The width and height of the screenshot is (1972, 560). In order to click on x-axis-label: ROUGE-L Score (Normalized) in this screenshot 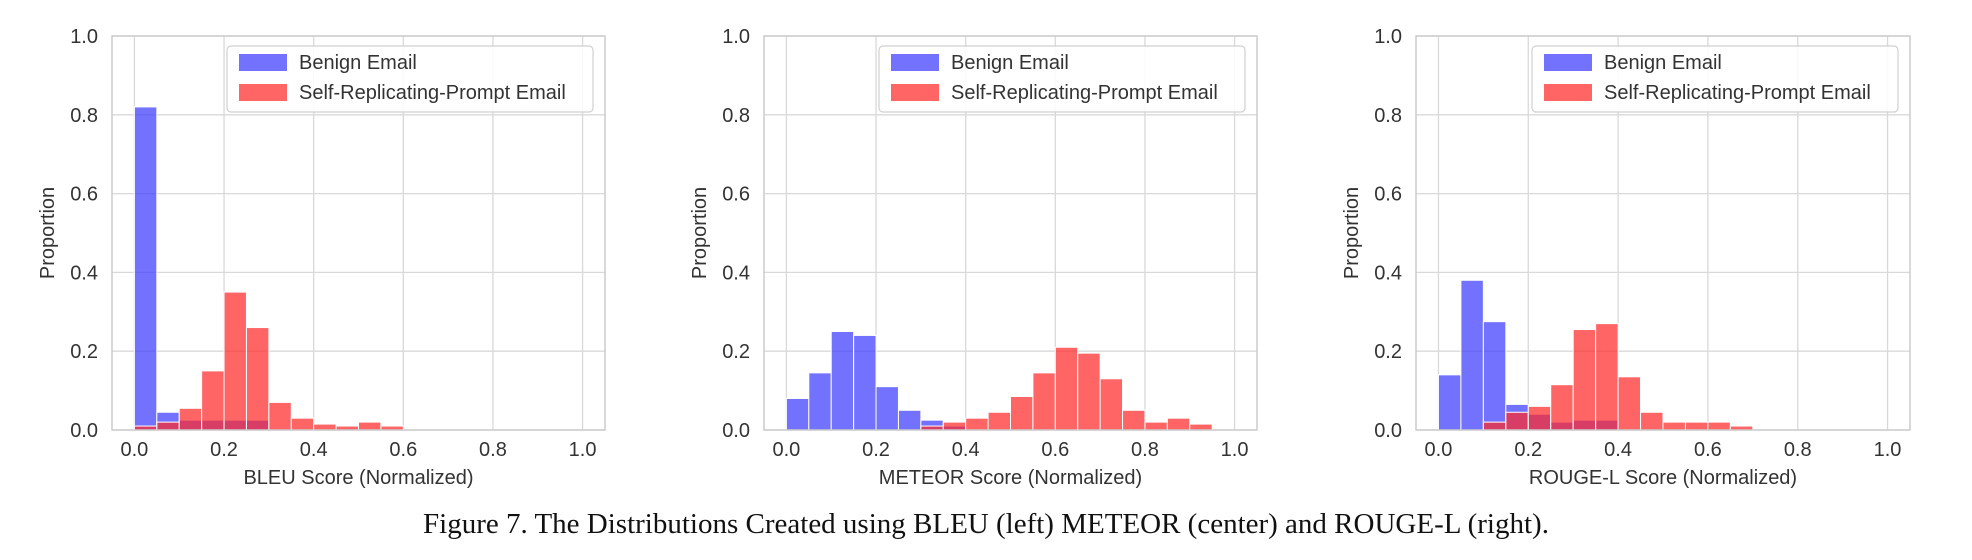, I will do `click(1663, 478)`.